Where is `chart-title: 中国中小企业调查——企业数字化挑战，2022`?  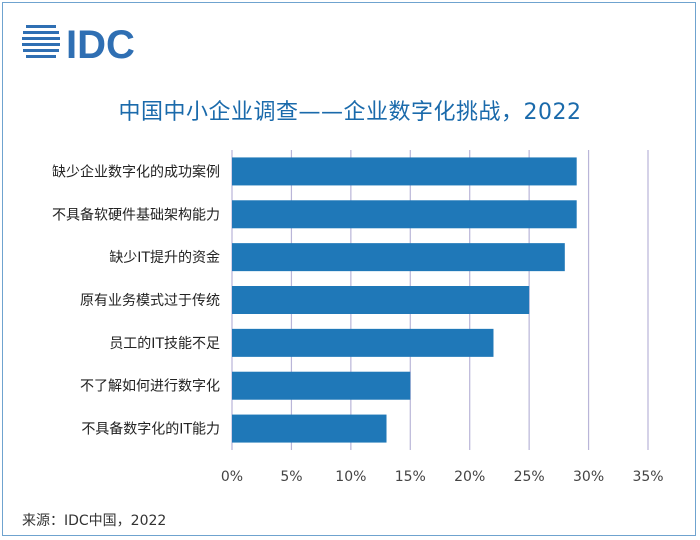
chart-title: 中国中小企业调查——企业数字化挑战，2022 is located at coordinates (350, 112).